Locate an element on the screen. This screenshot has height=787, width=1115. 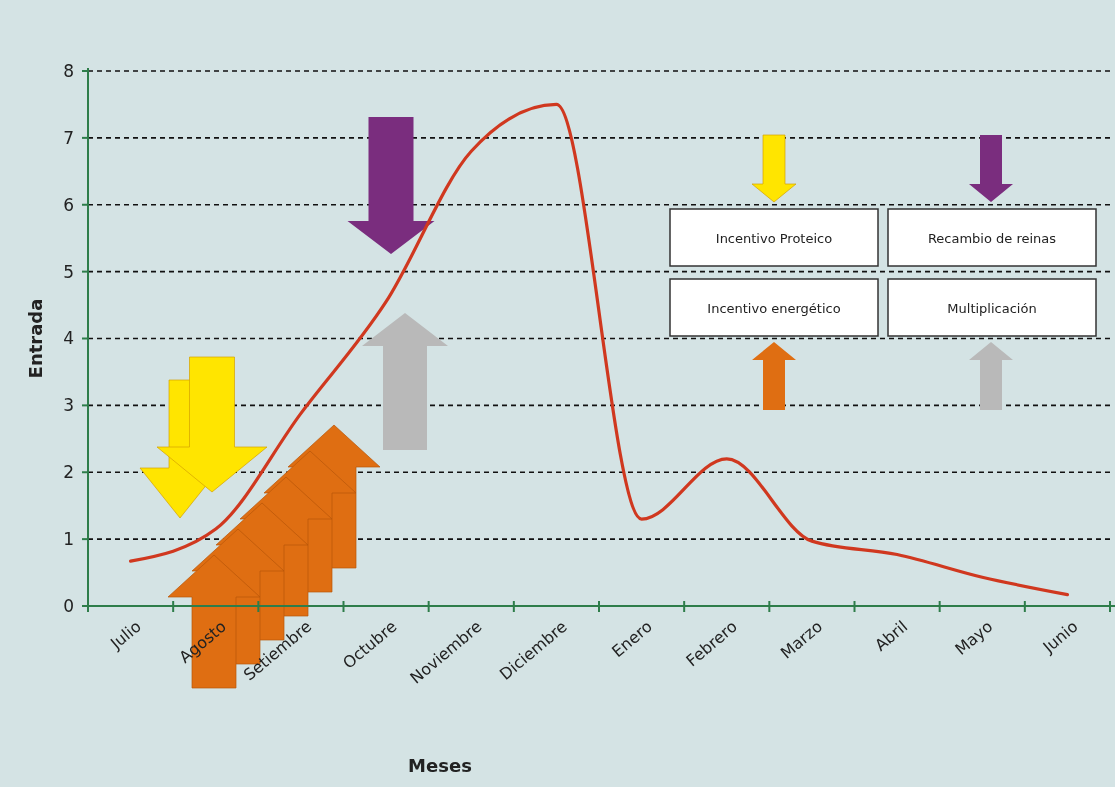
x-axis-title: Meses is located at coordinates (440, 765).